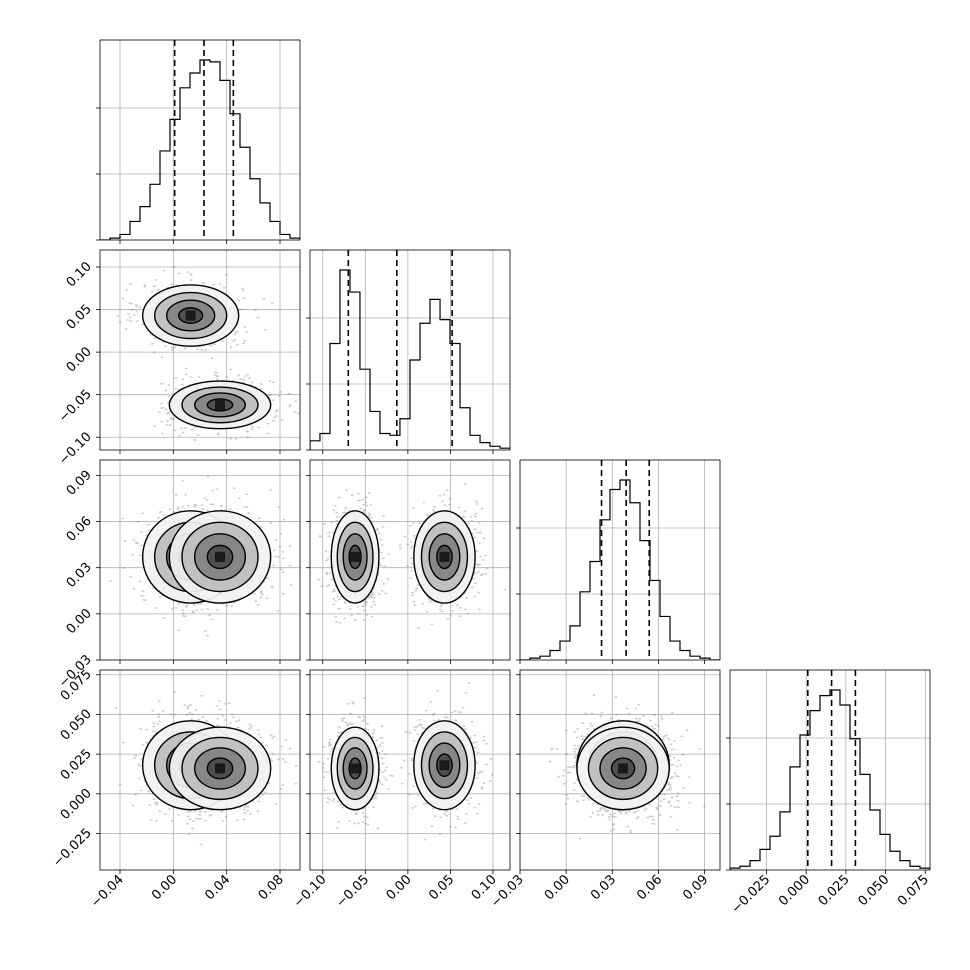 The image size is (970, 970). I want to click on x-tick-label: 0.075, so click(913, 890).